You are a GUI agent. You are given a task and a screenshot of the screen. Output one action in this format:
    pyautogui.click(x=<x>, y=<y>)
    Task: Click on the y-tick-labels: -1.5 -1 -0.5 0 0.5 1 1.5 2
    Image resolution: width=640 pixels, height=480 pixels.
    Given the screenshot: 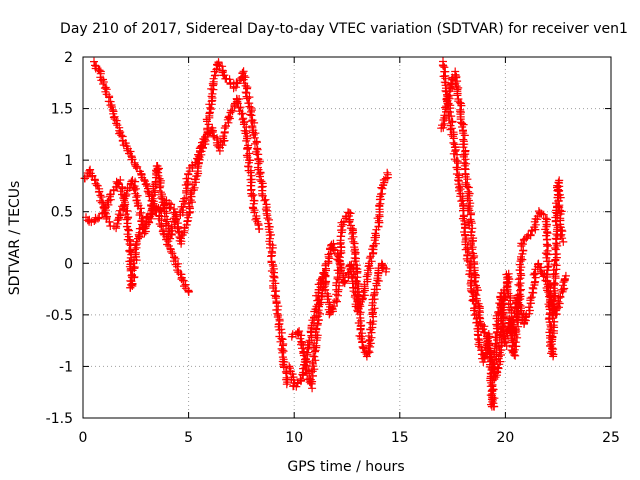 What is the action you would take?
    pyautogui.click(x=59, y=238)
    